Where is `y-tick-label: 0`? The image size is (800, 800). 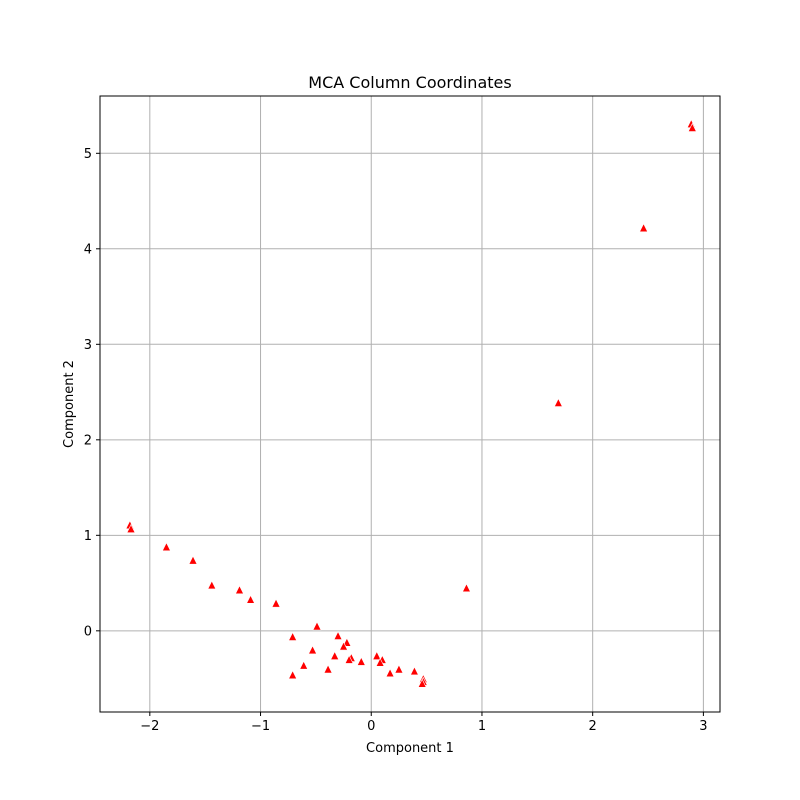
y-tick-label: 0 is located at coordinates (88, 631).